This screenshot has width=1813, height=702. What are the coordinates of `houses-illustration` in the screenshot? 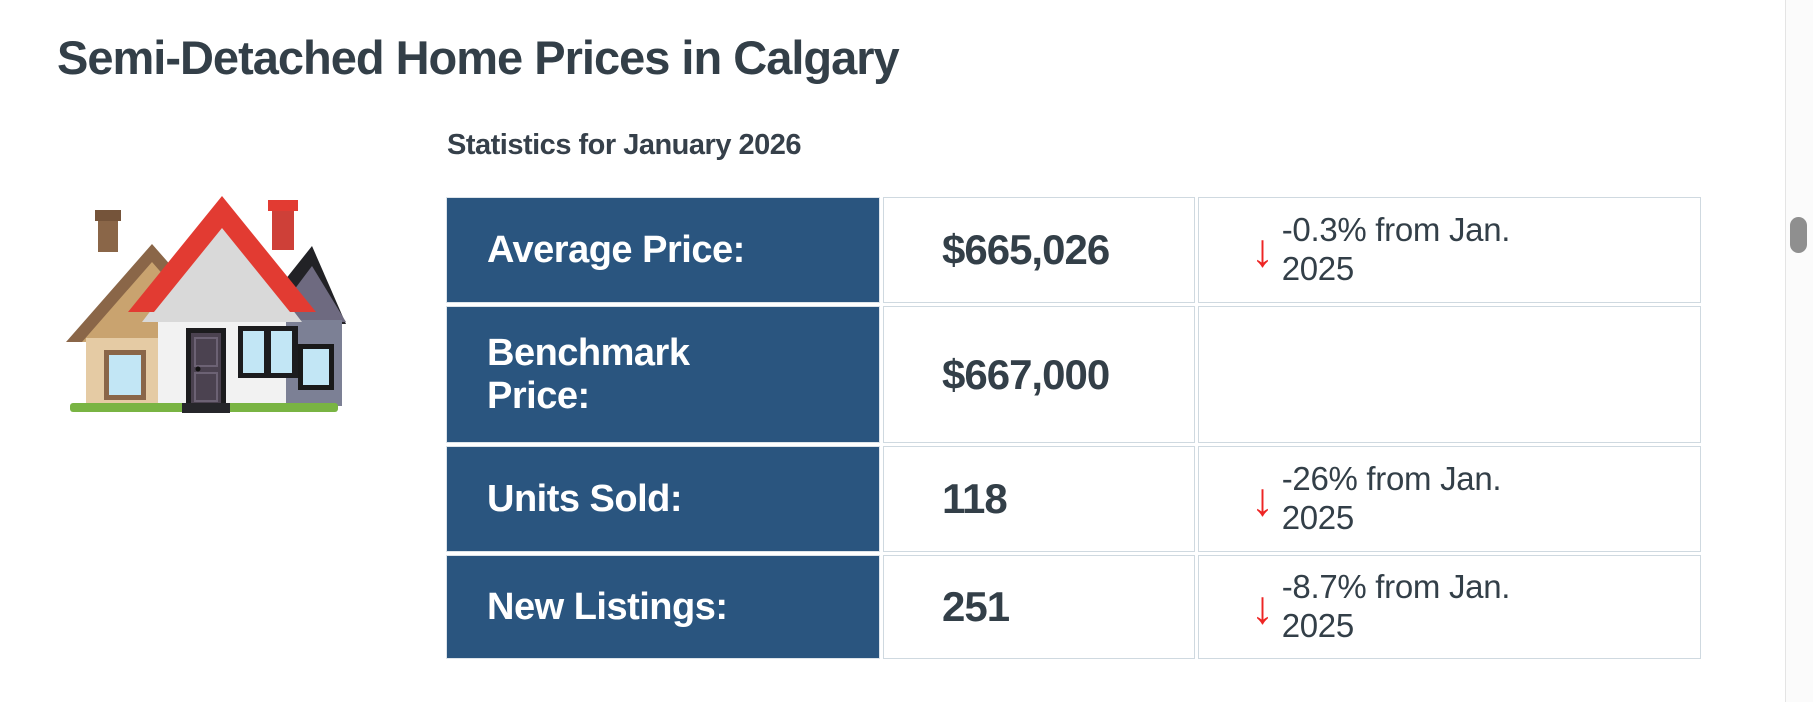 It's located at (205, 307).